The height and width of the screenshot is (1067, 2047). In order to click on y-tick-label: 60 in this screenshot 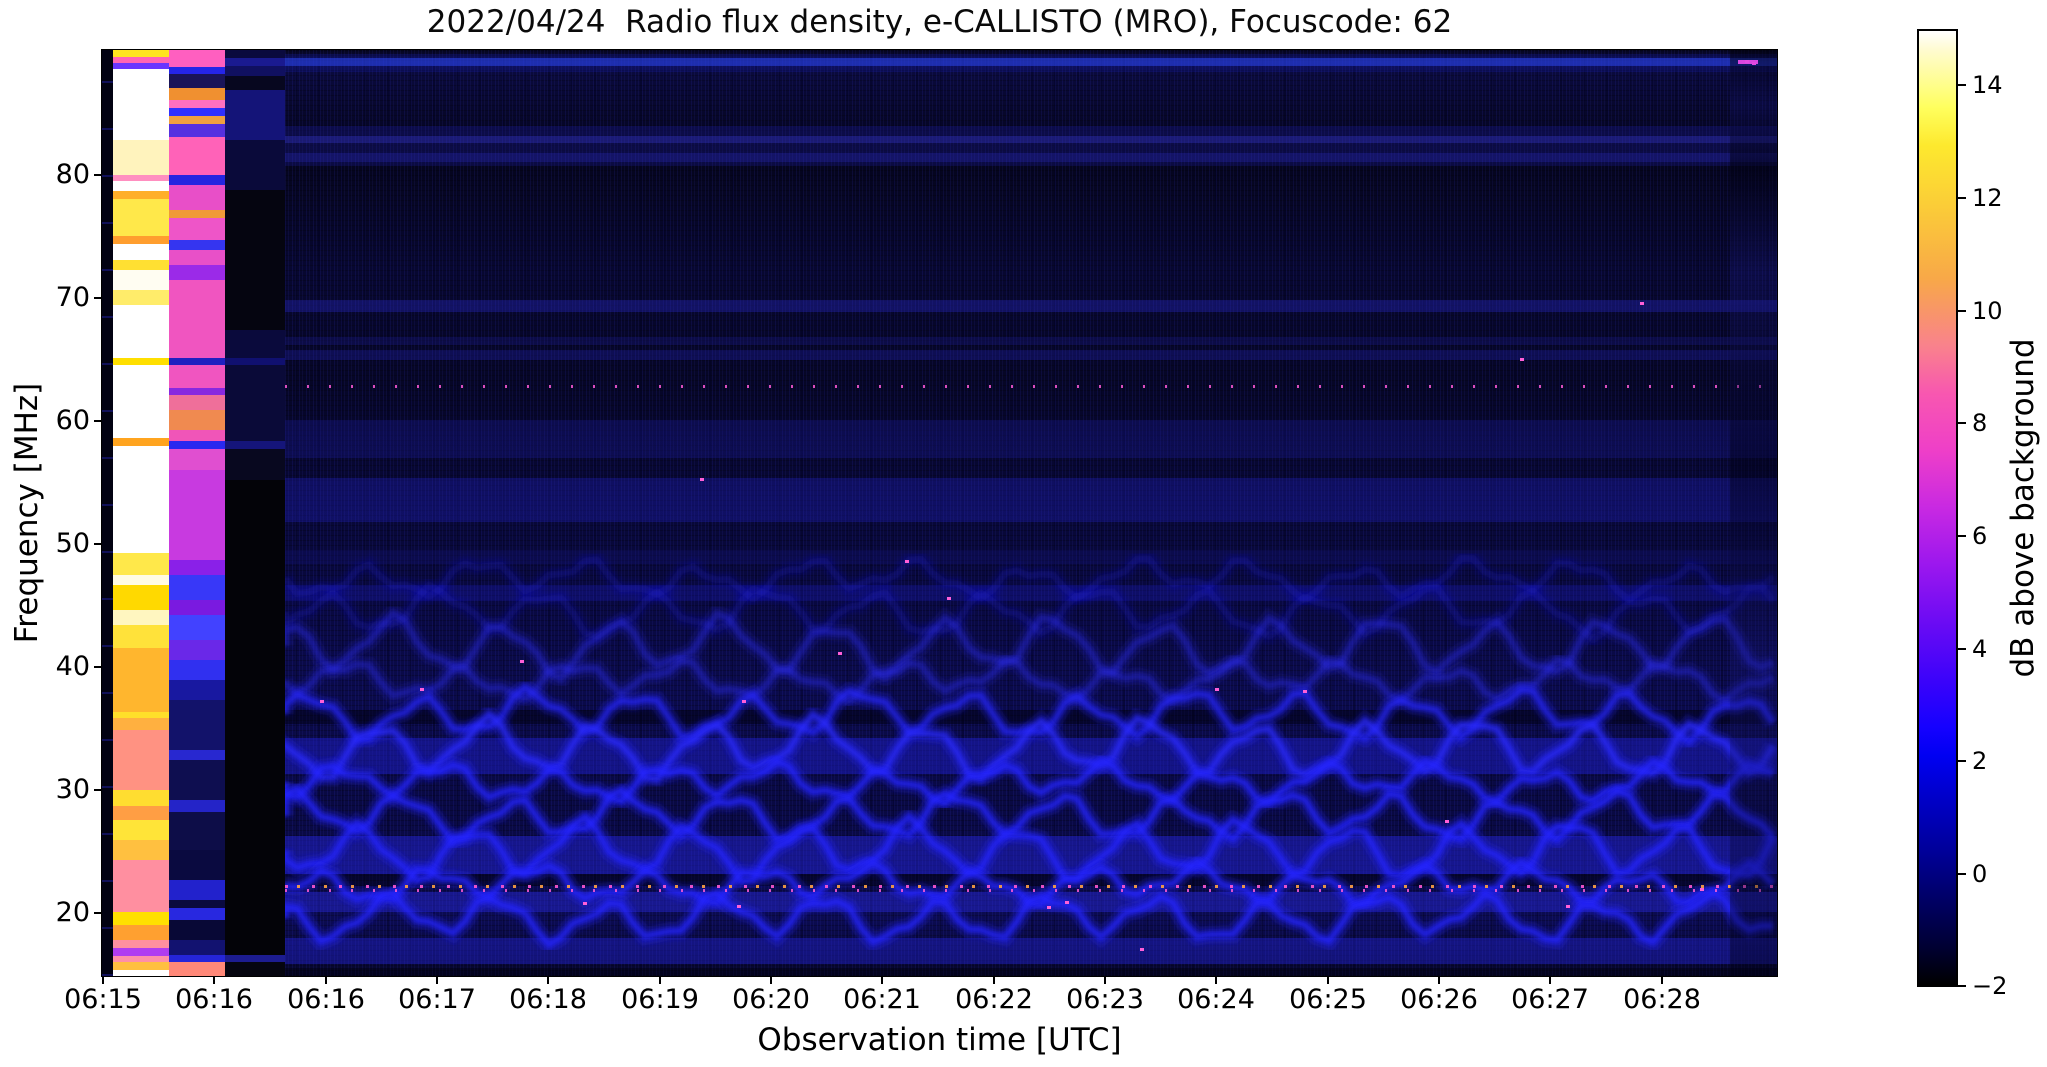, I will do `click(72, 420)`.